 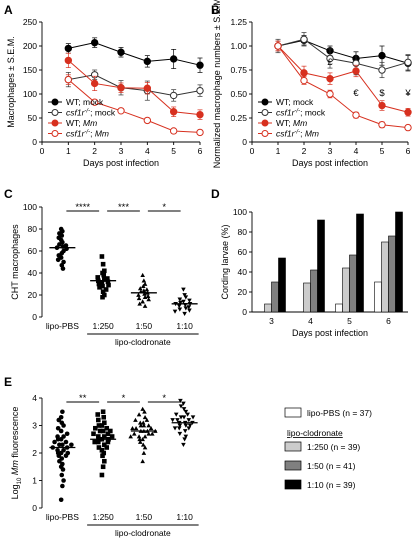 What do you see at coordinates (68, 151) in the screenshot?
I see `x-tick-label: 1` at bounding box center [68, 151].